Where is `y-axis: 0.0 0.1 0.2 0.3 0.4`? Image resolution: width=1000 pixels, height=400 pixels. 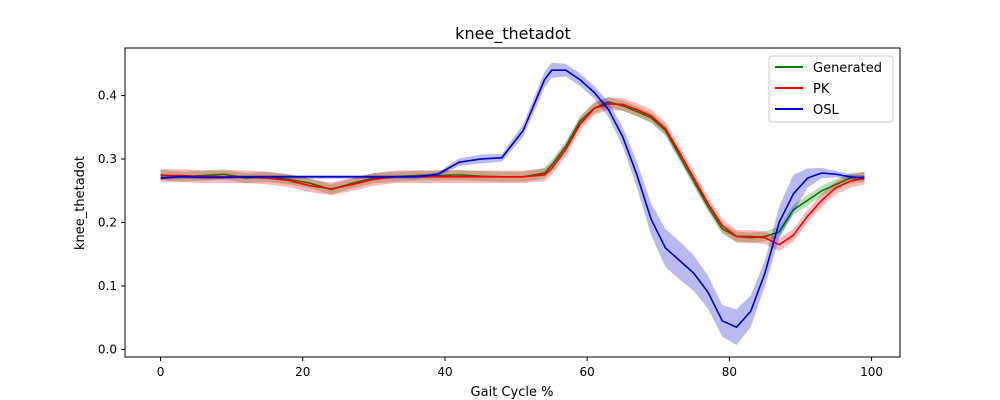 y-axis: 0.0 0.1 0.2 0.3 0.4 is located at coordinates (111, 222).